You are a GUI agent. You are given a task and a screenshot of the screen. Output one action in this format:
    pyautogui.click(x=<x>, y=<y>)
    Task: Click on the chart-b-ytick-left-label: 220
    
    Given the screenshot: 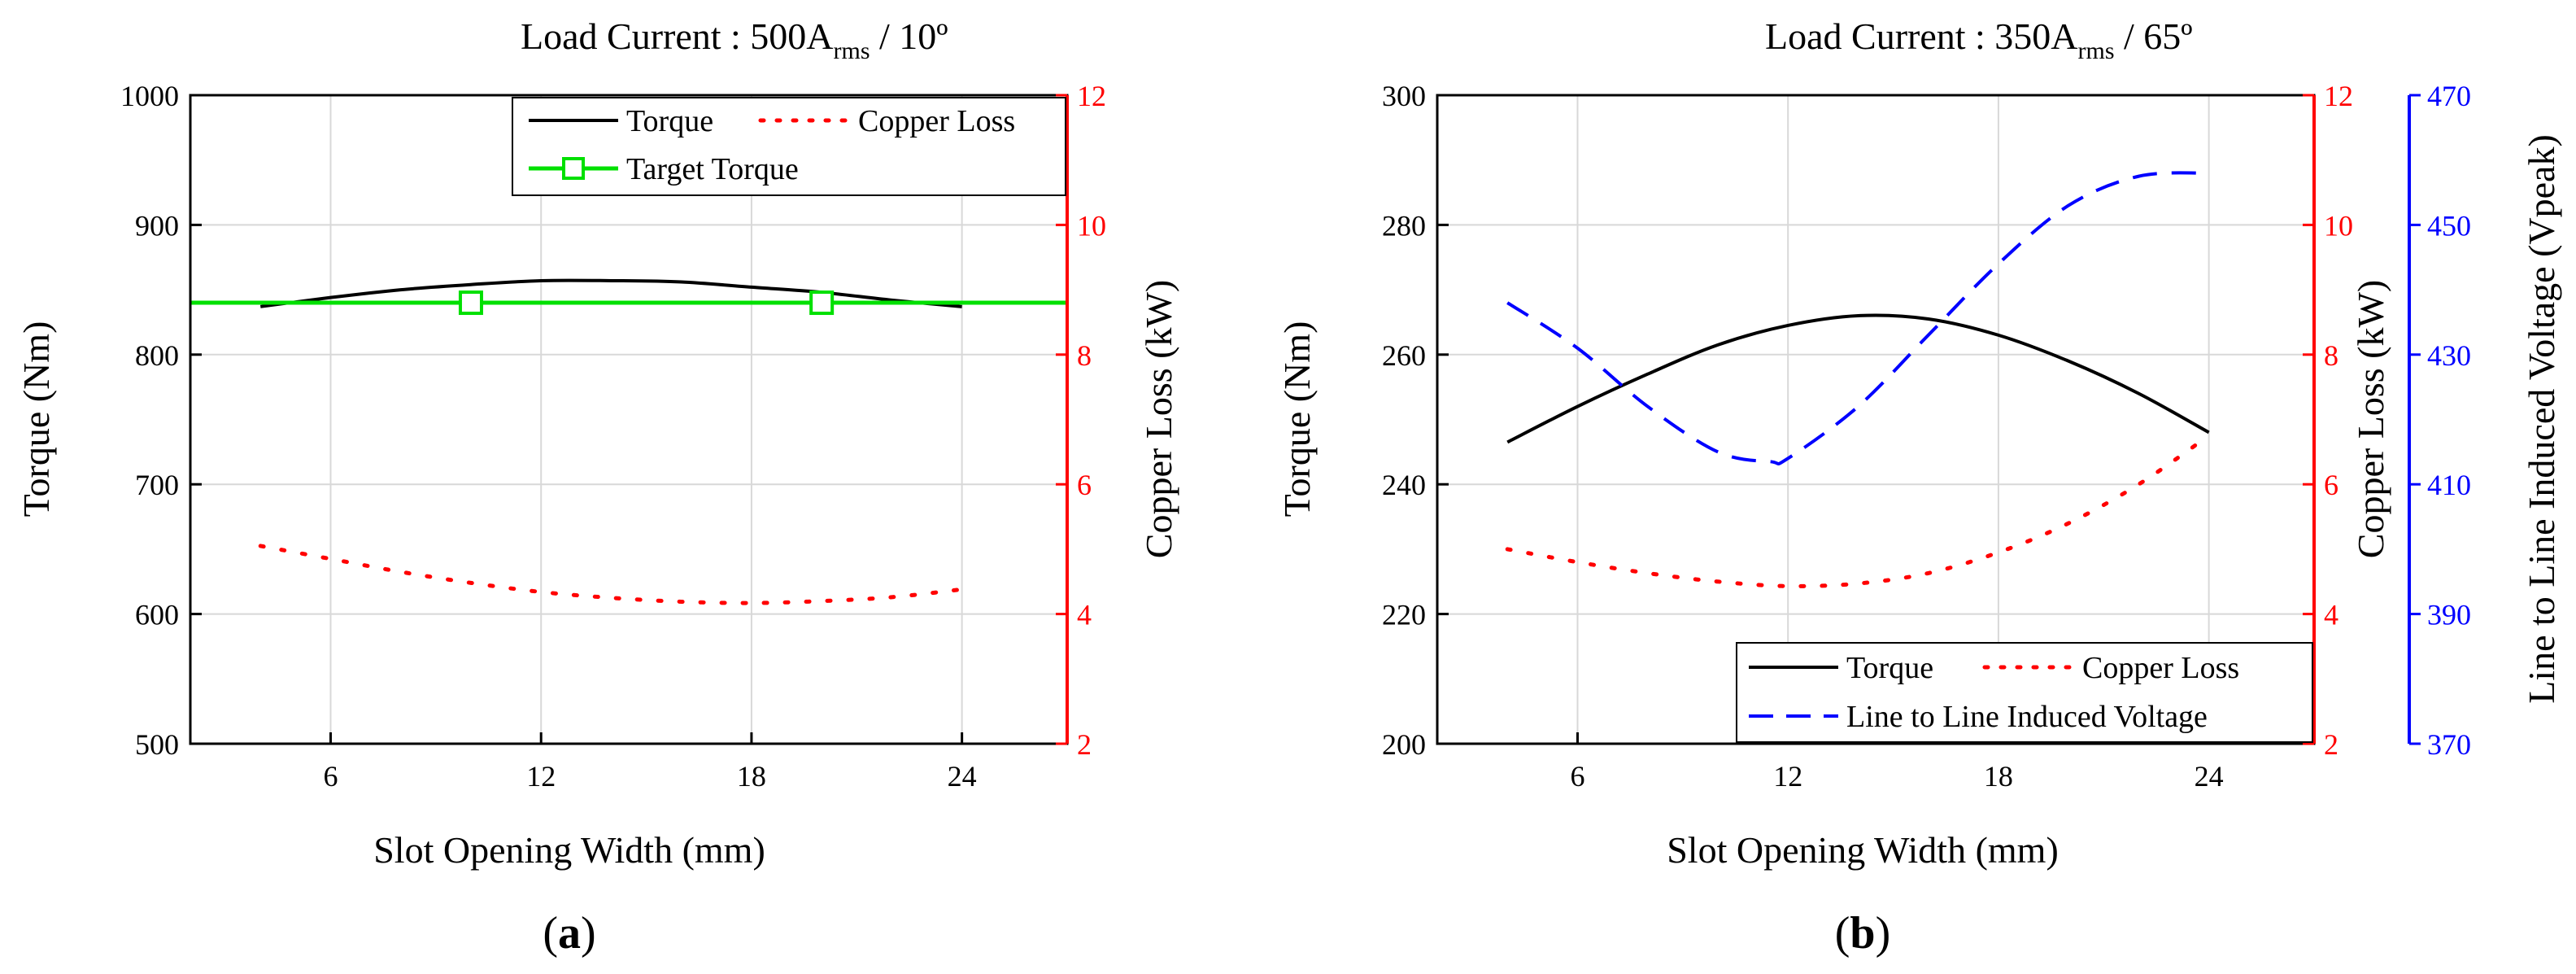 What is the action you would take?
    pyautogui.click(x=1404, y=615)
    